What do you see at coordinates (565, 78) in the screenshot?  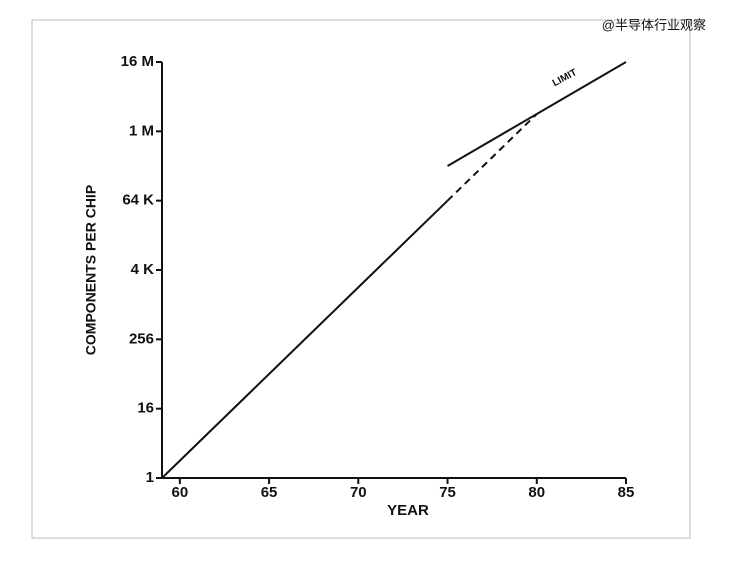 I see `annotation: LIMIT` at bounding box center [565, 78].